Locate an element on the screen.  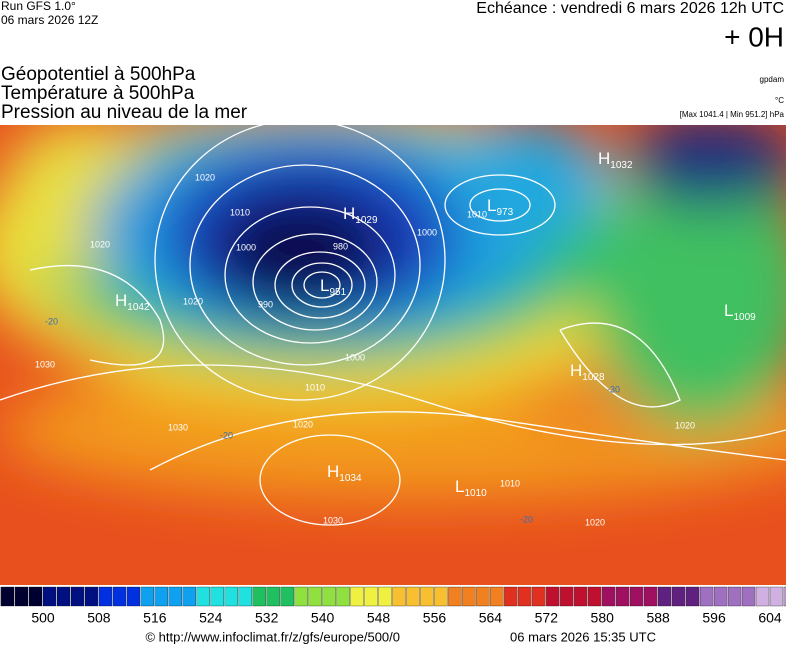
unit: °C is located at coordinates (779, 100).